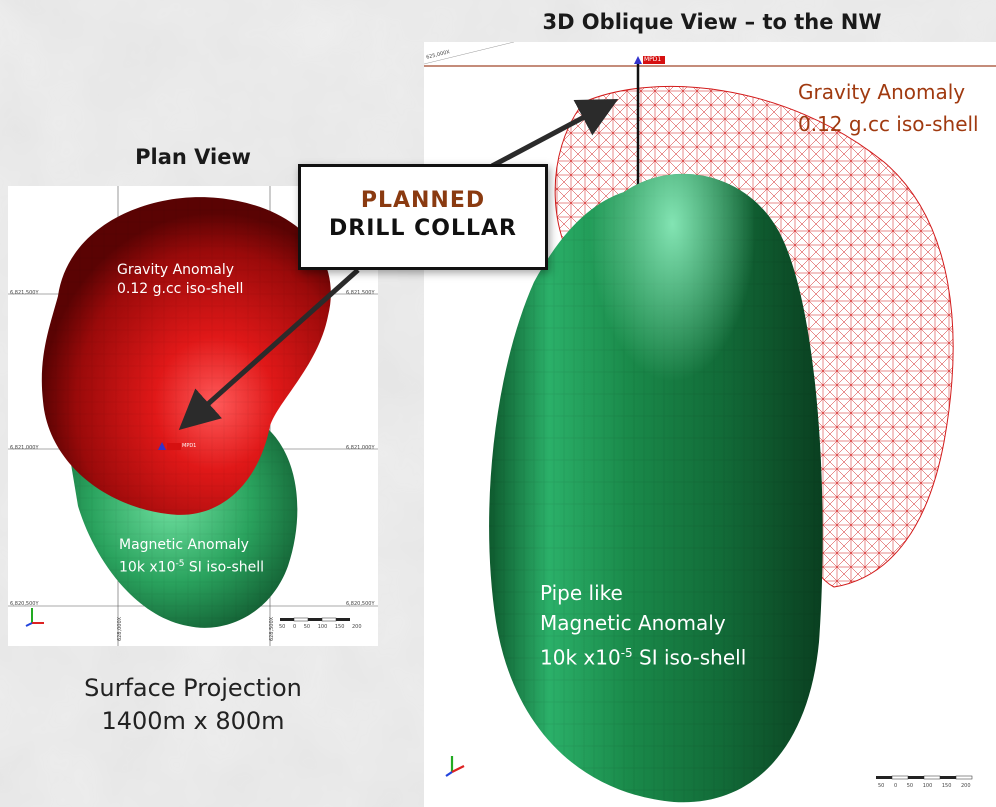 The image size is (996, 807). I want to click on oblique-collar-tag: MPD1, so click(653, 59).